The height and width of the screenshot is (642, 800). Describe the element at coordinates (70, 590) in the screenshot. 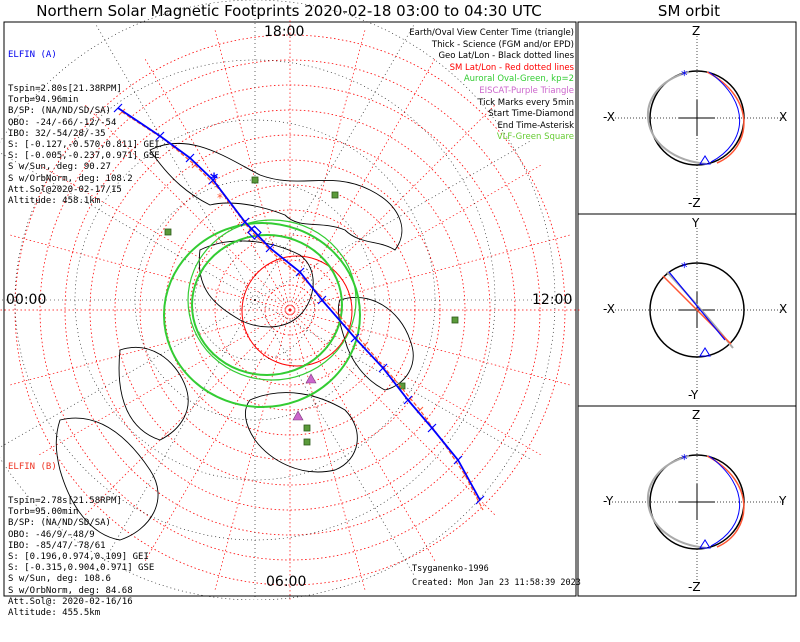

I see `elfin-b-line-8: S w/OrbNorm, deg: 84.68` at that location.